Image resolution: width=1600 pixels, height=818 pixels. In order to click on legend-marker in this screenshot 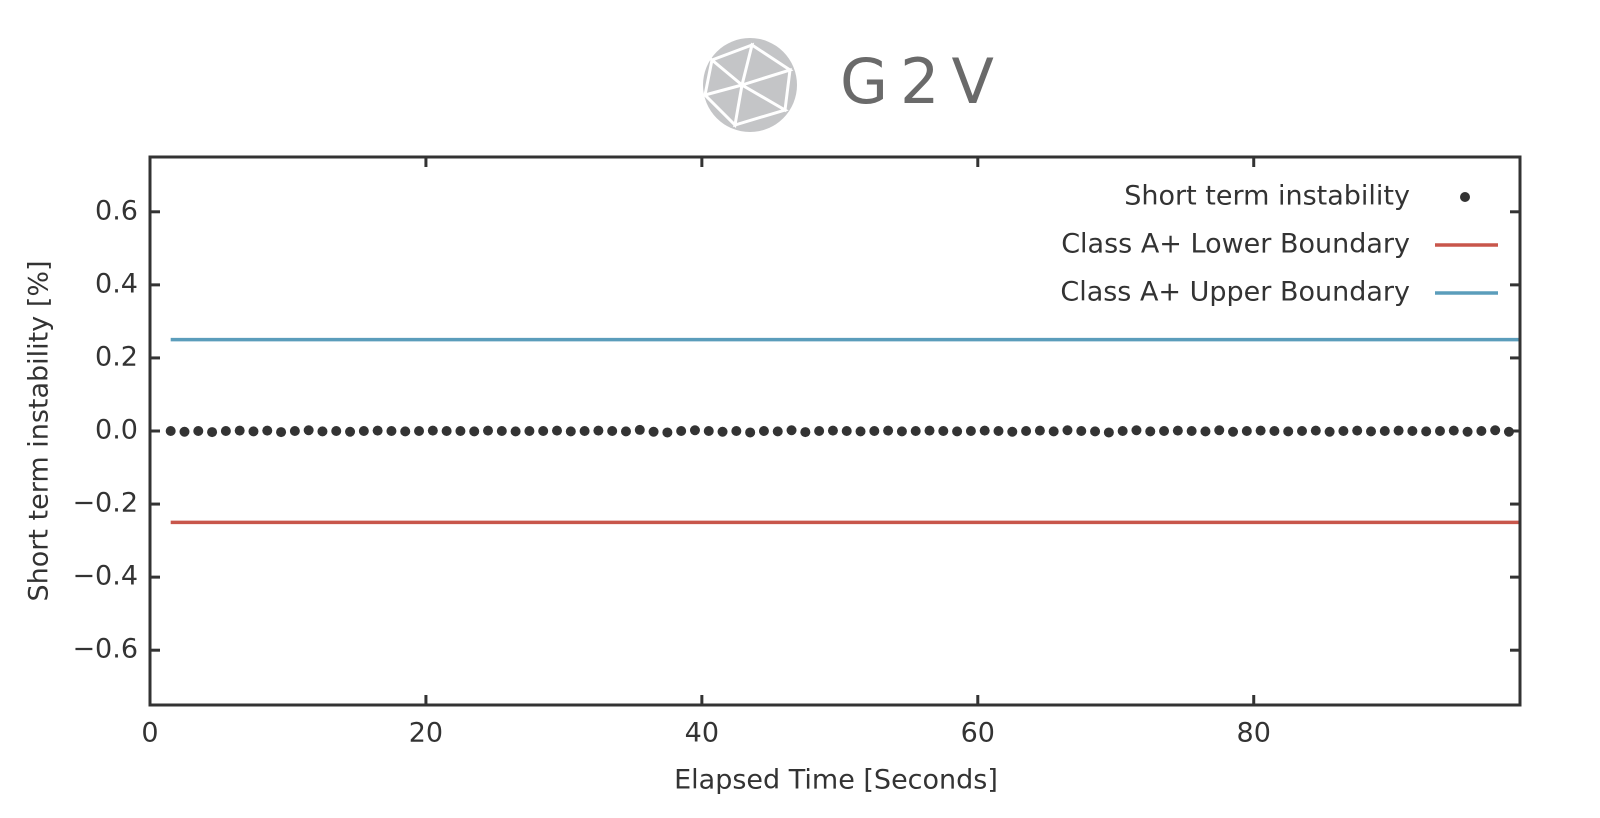, I will do `click(1465, 197)`.